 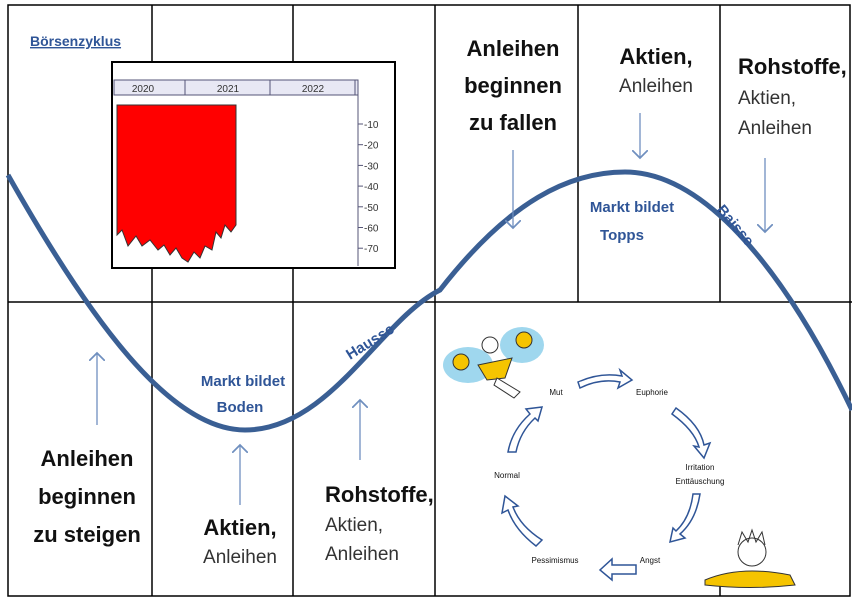 I want to click on inset-y-label: -60, so click(x=371, y=229).